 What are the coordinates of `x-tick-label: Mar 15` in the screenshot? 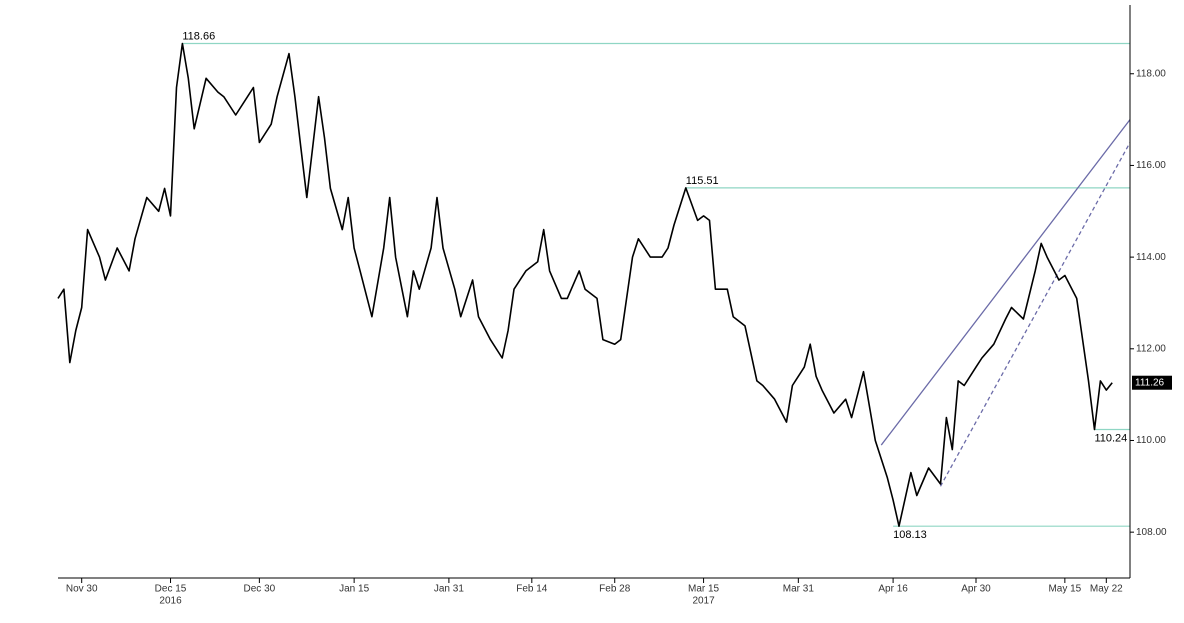 It's located at (704, 589).